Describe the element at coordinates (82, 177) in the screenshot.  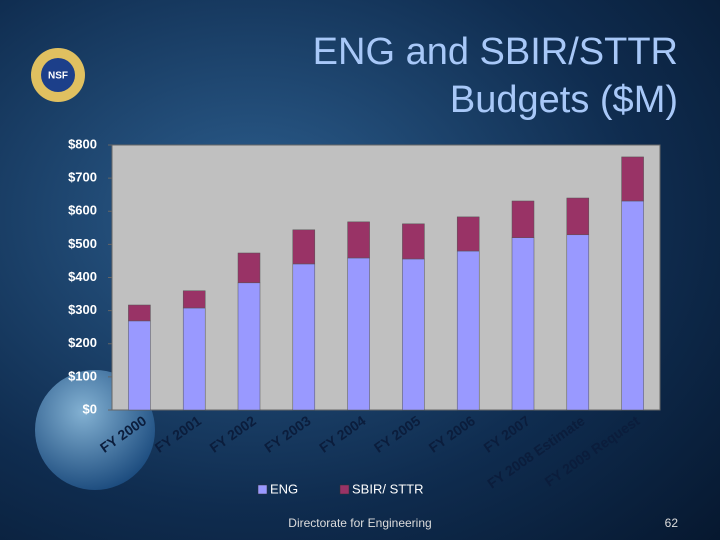
I see `y-tick-label: $700` at that location.